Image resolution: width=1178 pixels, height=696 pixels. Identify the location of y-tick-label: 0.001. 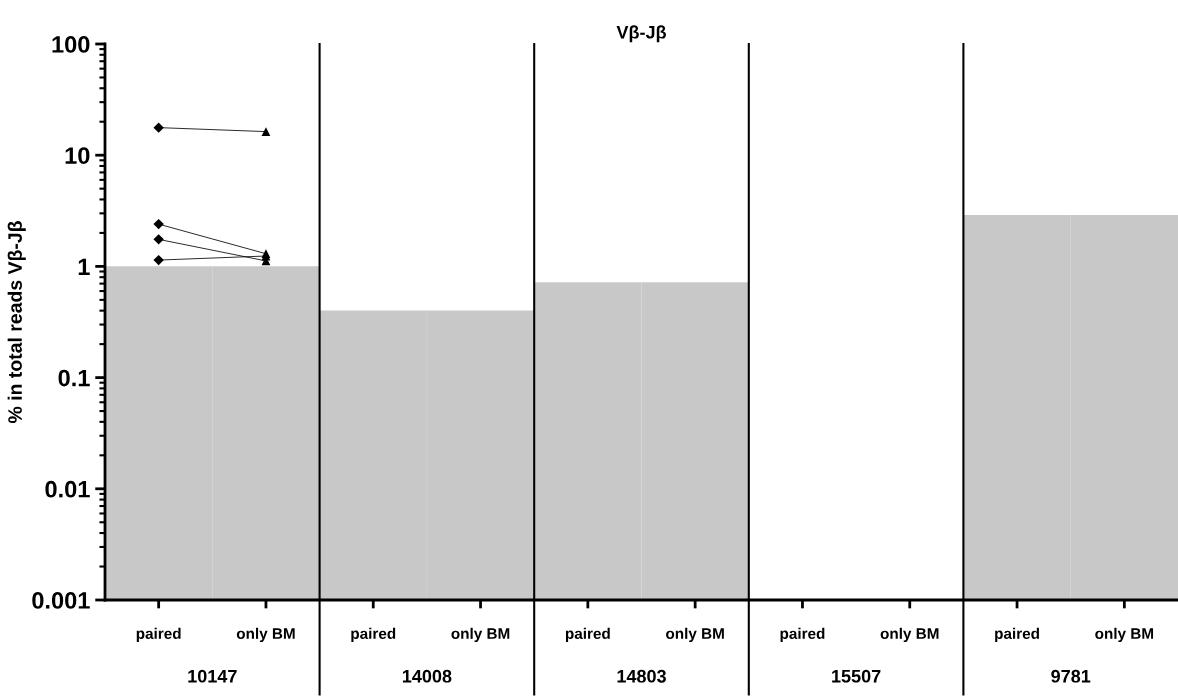
(61, 600).